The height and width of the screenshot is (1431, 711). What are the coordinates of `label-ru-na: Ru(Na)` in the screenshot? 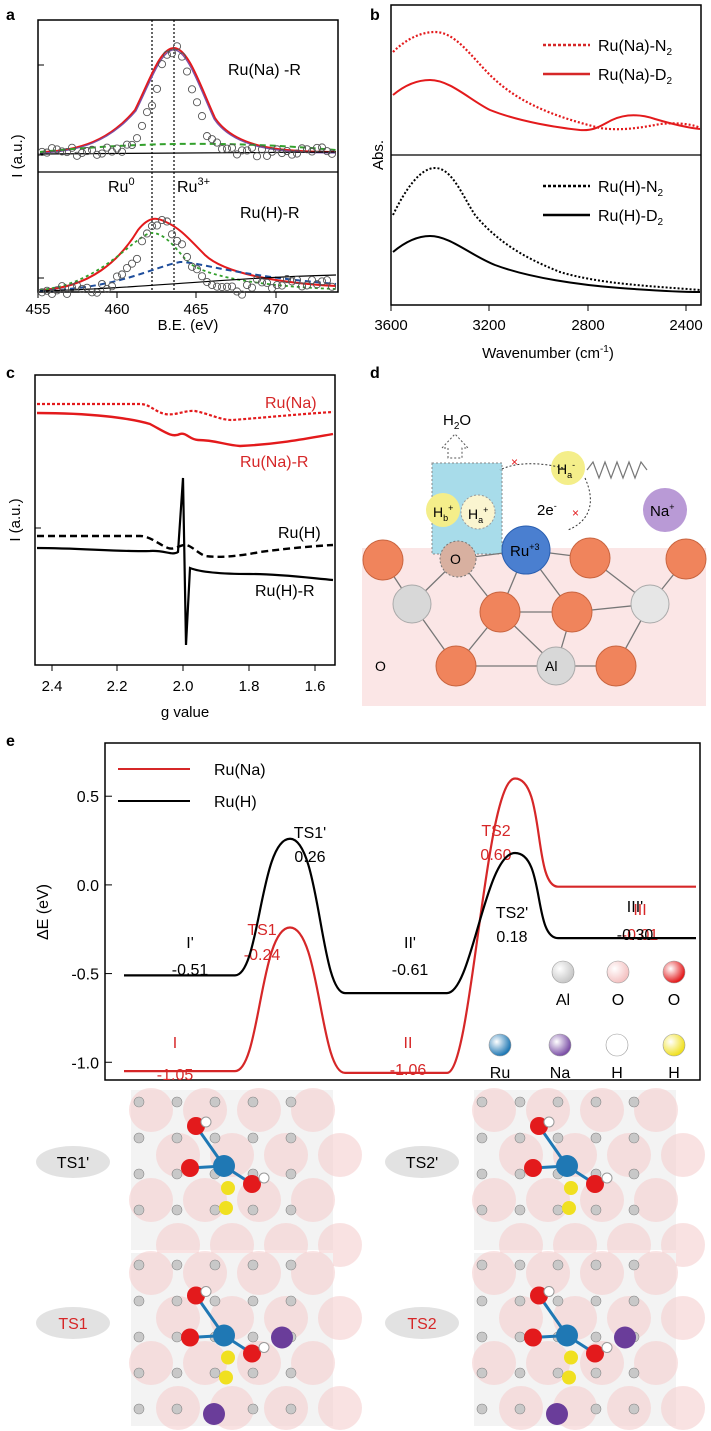 It's located at (291, 403).